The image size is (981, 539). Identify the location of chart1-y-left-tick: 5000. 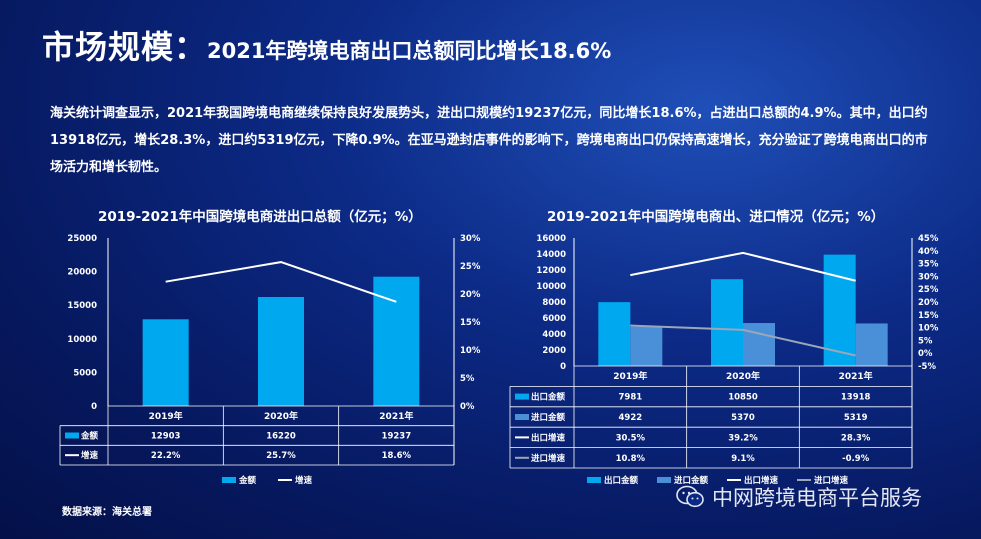
(85, 373).